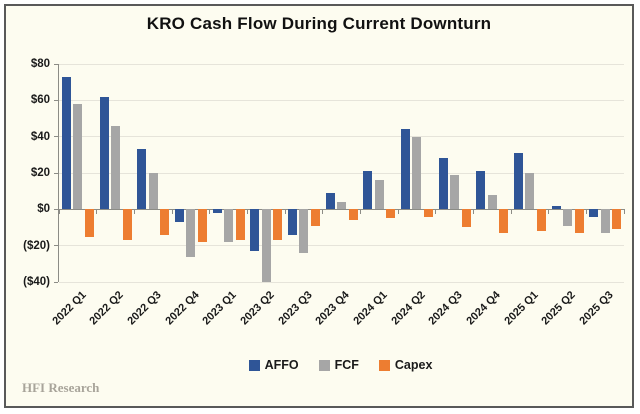  I want to click on bar-affo-2025-q2, so click(556, 207).